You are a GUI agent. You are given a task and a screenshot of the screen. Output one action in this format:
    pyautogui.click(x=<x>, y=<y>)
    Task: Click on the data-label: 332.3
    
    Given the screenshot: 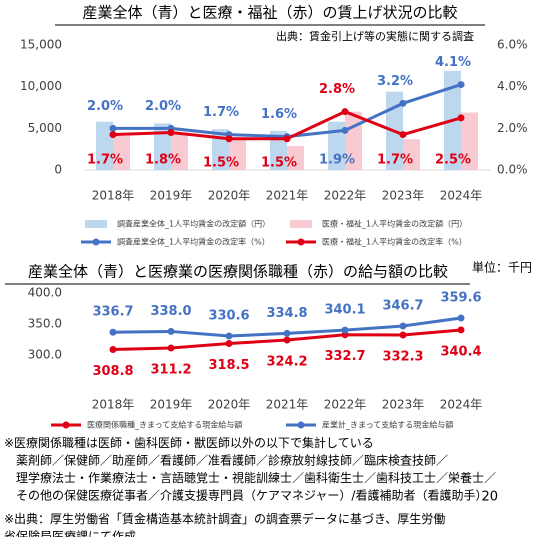 What is the action you would take?
    pyautogui.click(x=402, y=356)
    